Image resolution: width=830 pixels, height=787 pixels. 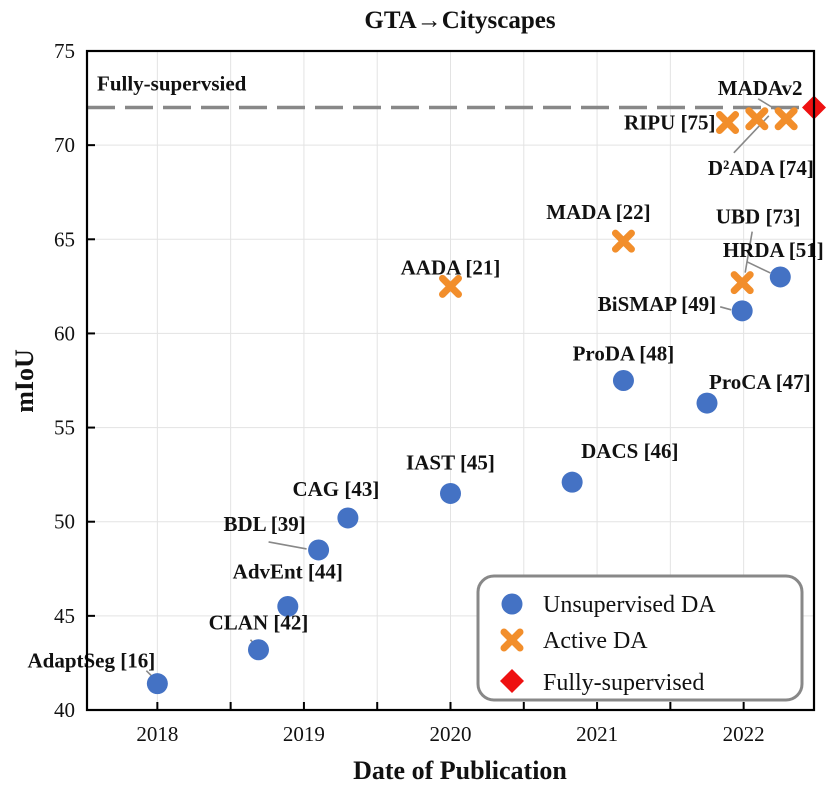 I want to click on active-da-point-aada-21-label: AADA [21], so click(x=451, y=267).